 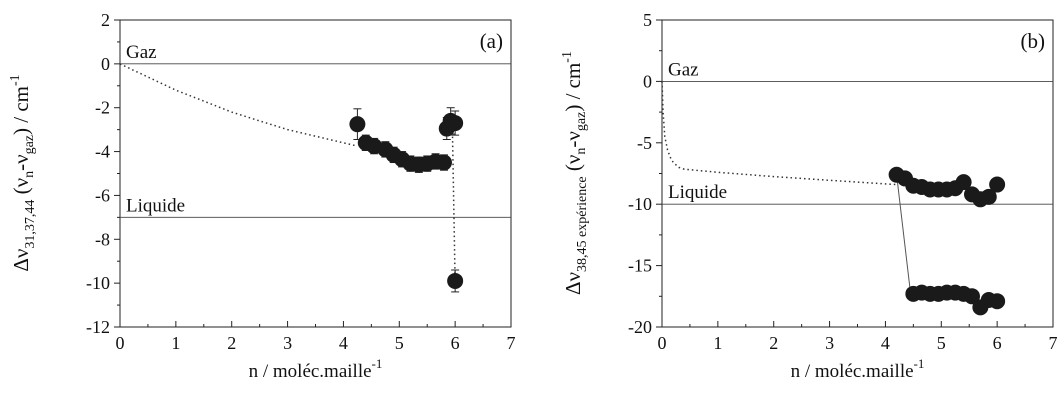 What do you see at coordinates (102, 108) in the screenshot?
I see `y-tick-label: -2` at bounding box center [102, 108].